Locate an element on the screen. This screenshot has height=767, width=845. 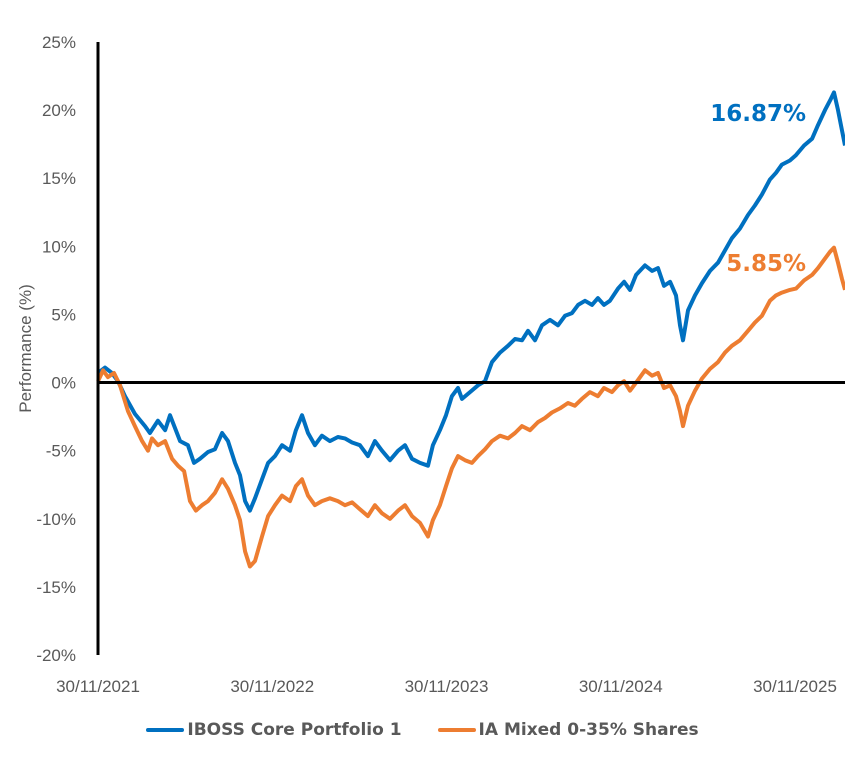
y-axis-tick-labels: 25% 20% 15% 10% 5% 0% -5% -10% -15% -20% is located at coordinates (56, 349).